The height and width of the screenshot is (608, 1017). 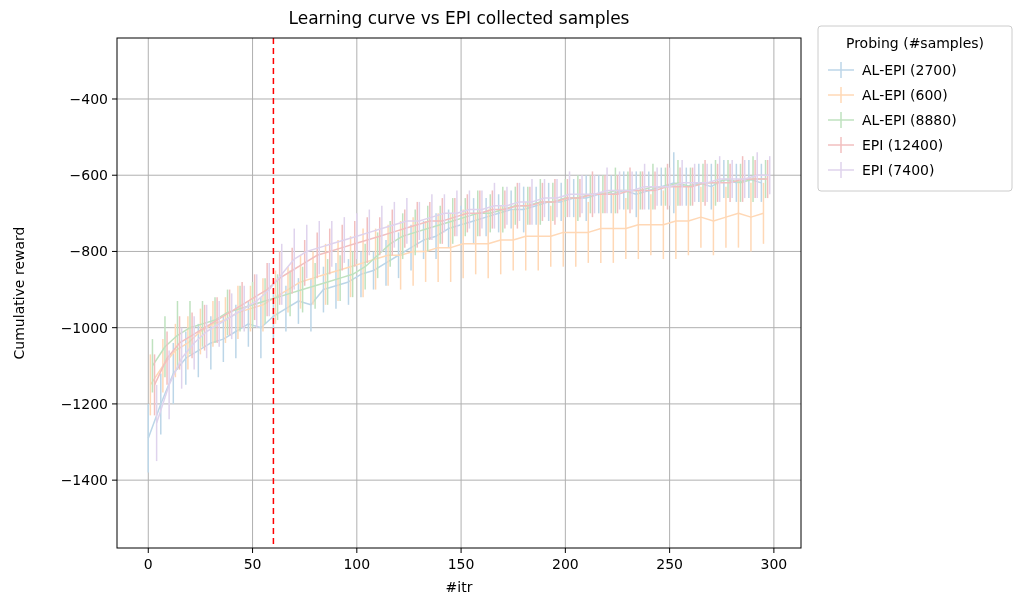 I want to click on y-tick-label: −1400, so click(x=84, y=480).